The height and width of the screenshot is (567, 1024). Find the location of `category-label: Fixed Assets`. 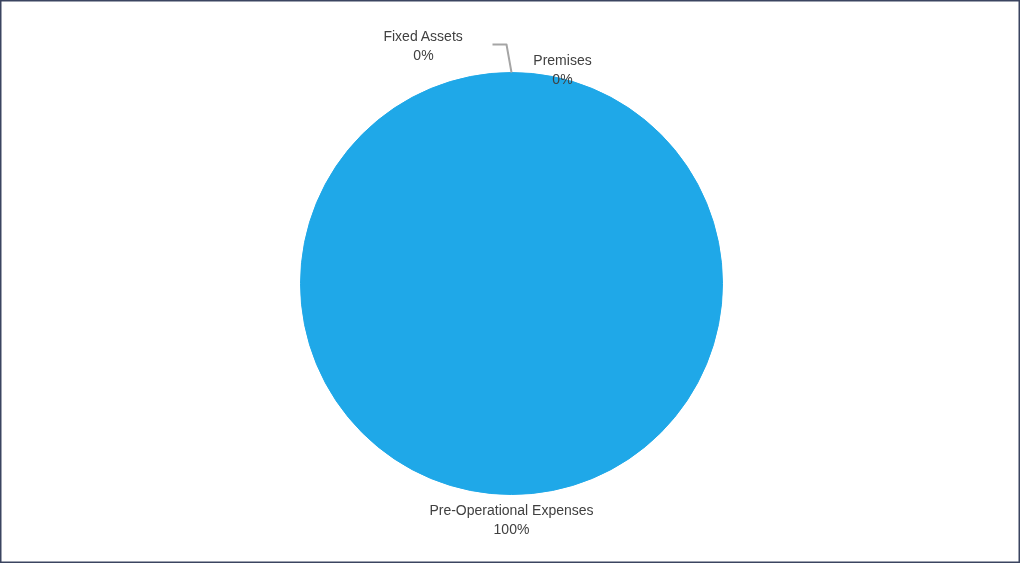

category-label: Fixed Assets is located at coordinates (423, 35).